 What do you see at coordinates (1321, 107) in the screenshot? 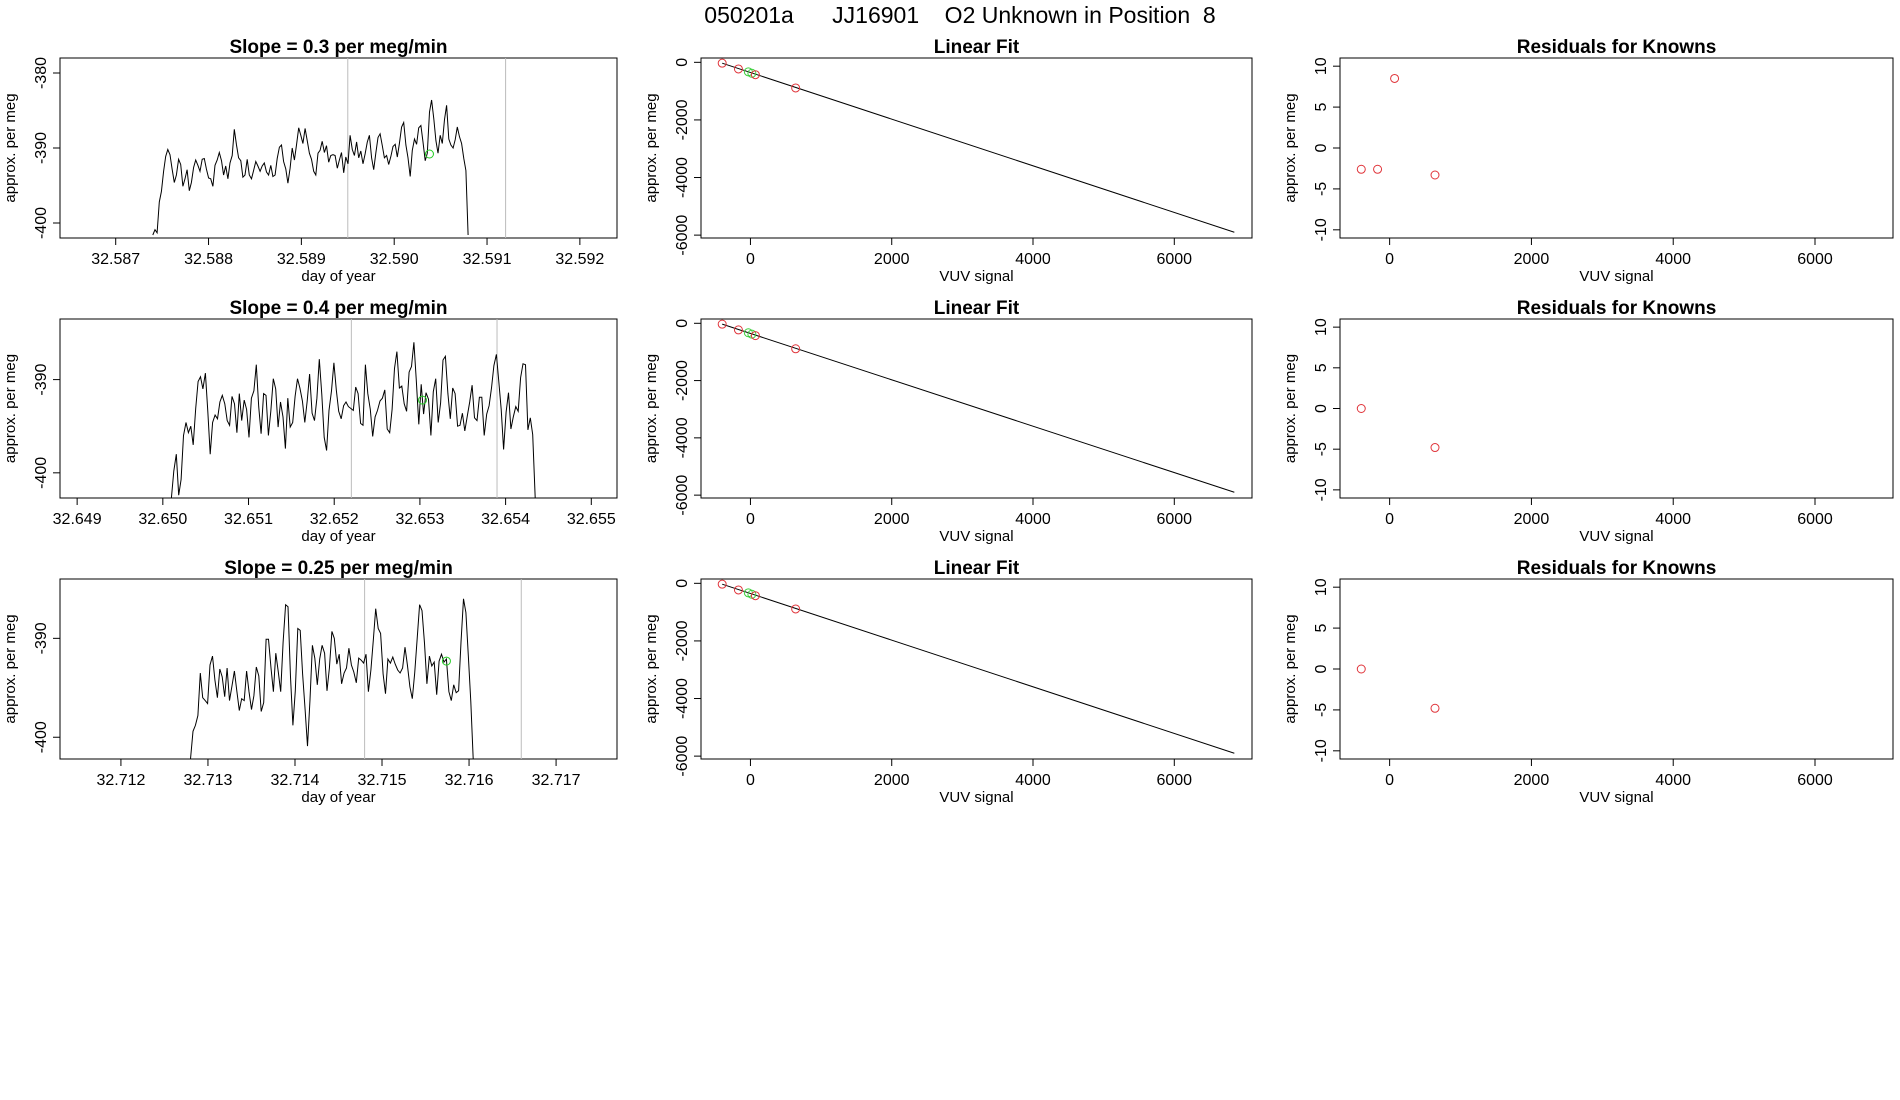
I see `y-tick-label: 5` at bounding box center [1321, 107].